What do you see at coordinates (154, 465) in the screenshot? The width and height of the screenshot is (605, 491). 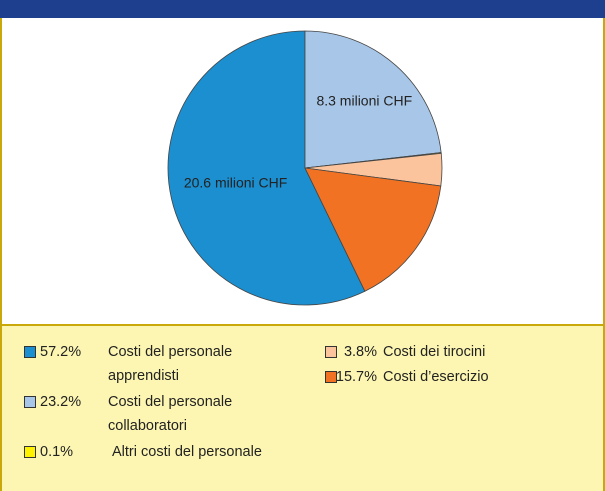 I see `legend-item: 0.1% Altri costi del personale` at bounding box center [154, 465].